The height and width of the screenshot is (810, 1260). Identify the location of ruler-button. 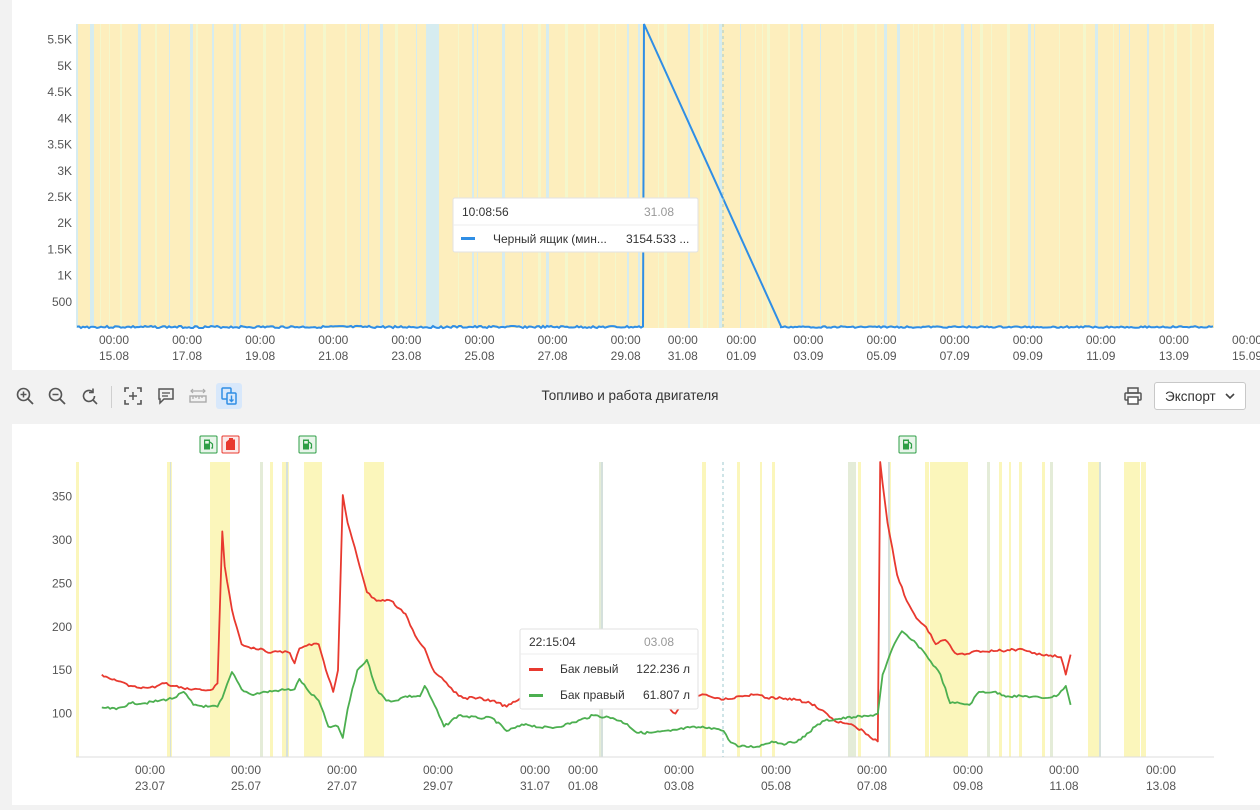
(198, 396).